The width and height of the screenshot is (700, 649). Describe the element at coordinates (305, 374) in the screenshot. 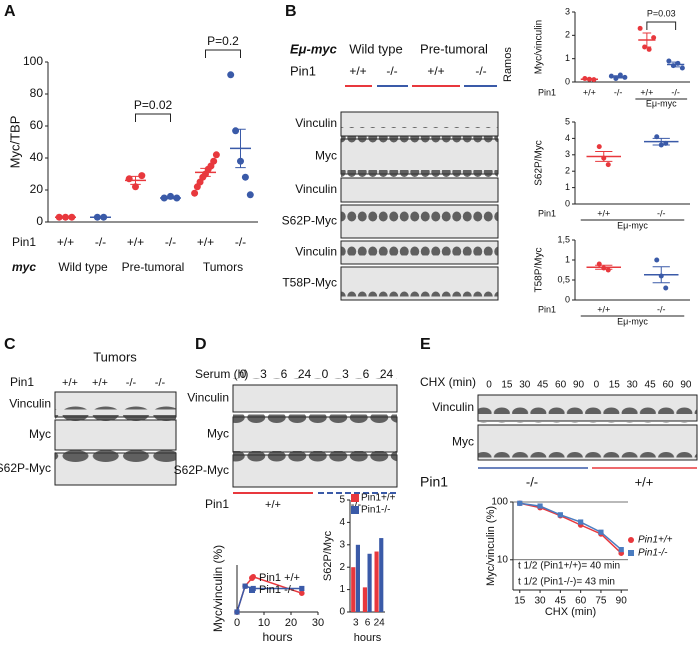

I see `time-label: 24` at that location.